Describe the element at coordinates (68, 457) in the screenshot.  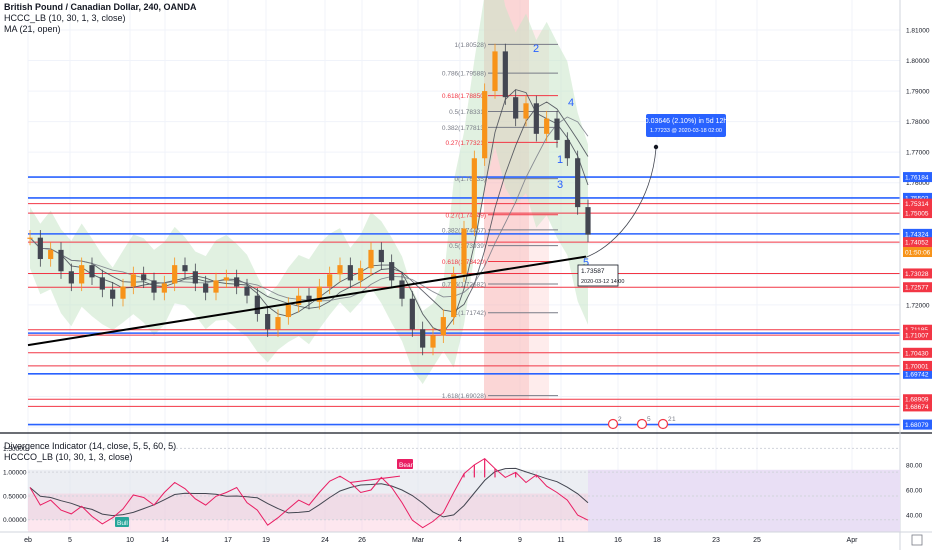
I see `hccco-indicator-label: HCCCO_LB (10, 30, 1, 3, close)` at that location.